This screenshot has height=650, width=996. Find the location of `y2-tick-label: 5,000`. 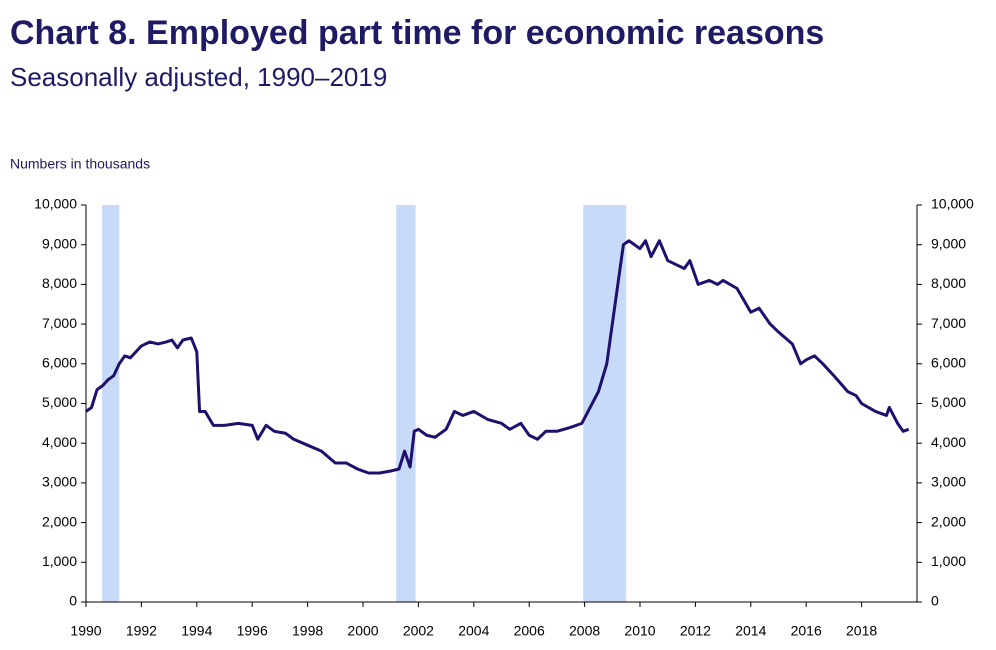

y2-tick-label: 5,000 is located at coordinates (948, 402).